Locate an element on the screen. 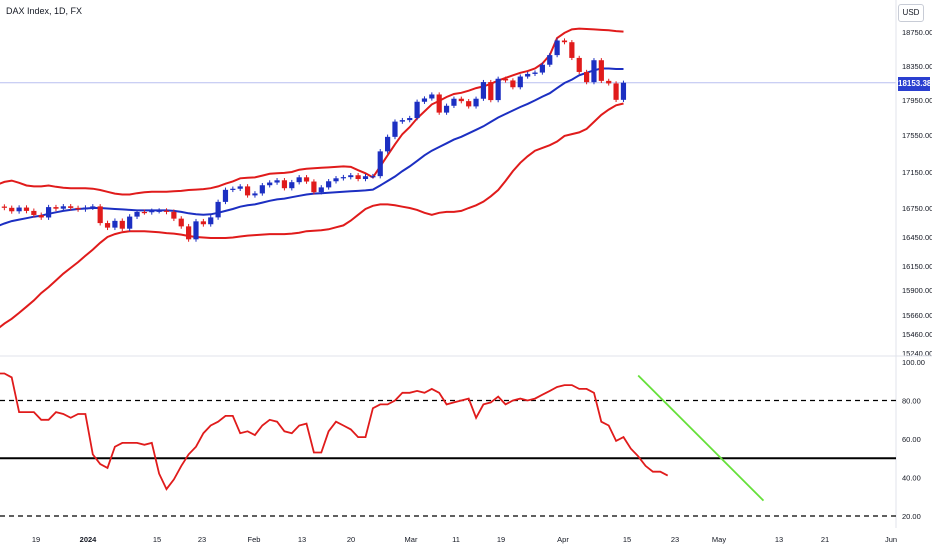  price-tick-label: 15660.00 is located at coordinates (917, 315).